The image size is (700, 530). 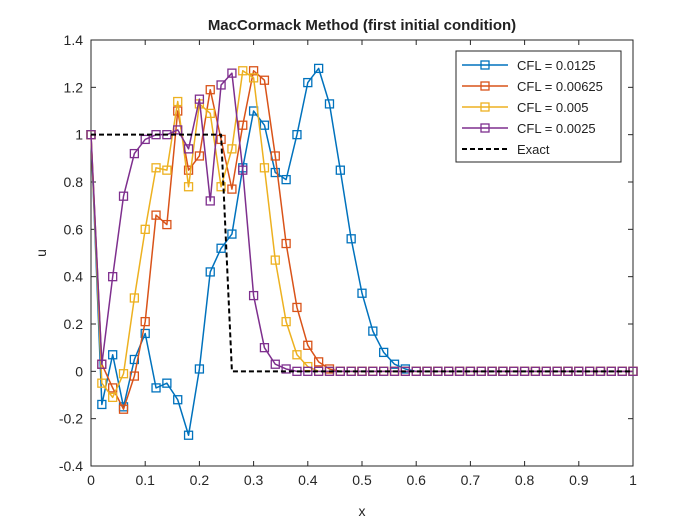 I want to click on y-tick-label: -0.2, so click(x=71, y=419).